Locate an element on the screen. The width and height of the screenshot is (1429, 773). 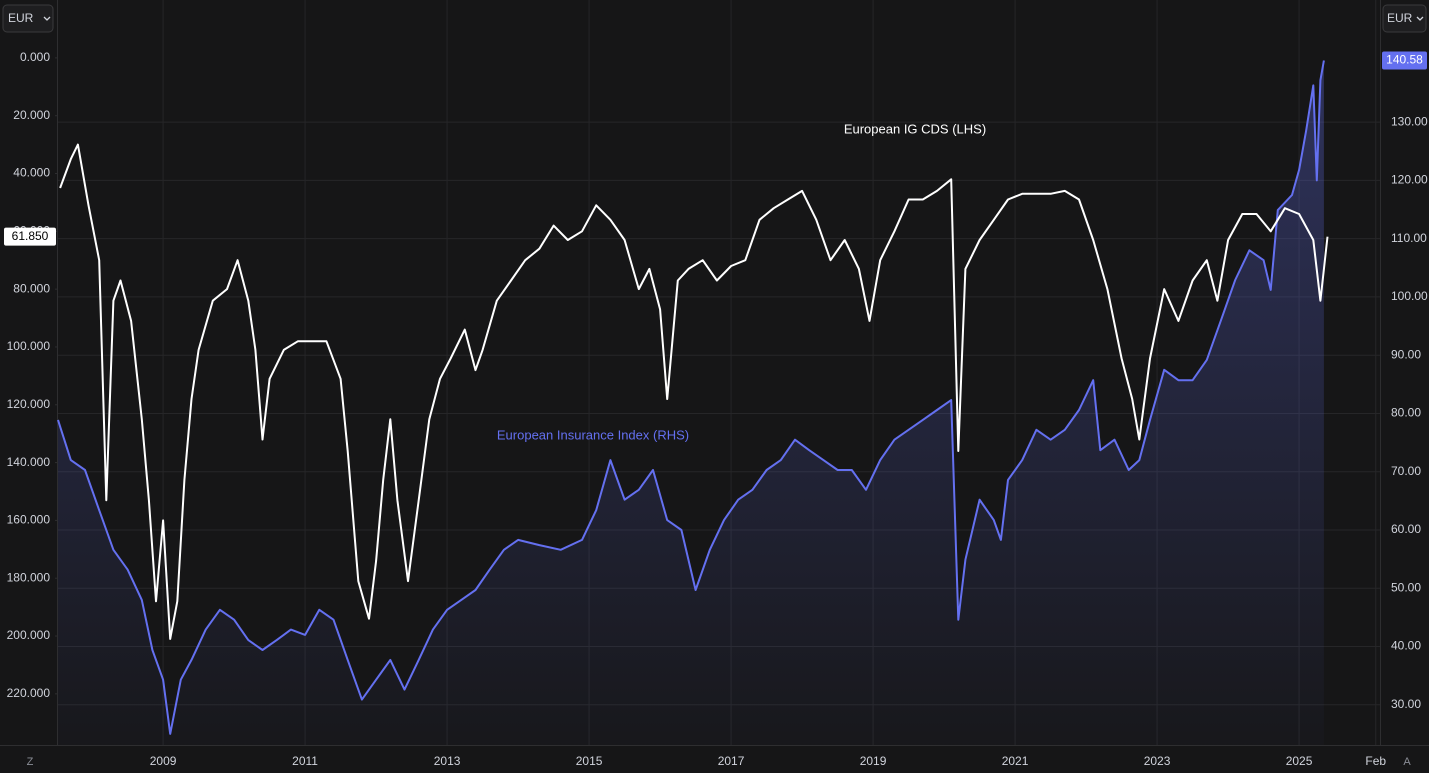
y-tick-label: 100.000 is located at coordinates (29, 346).